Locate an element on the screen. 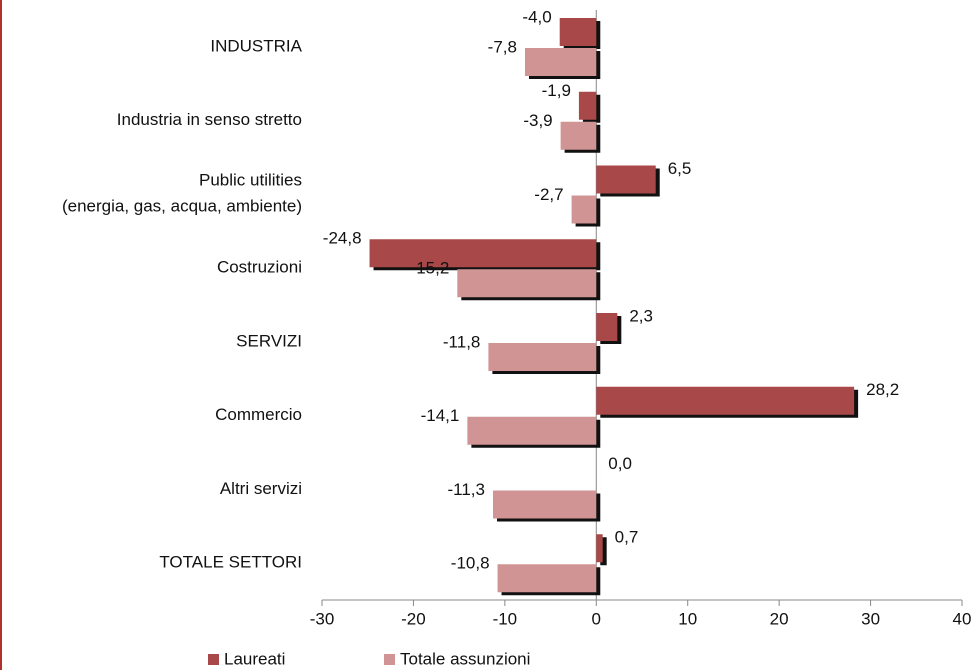  category-label: Costruzioni is located at coordinates (259, 267).